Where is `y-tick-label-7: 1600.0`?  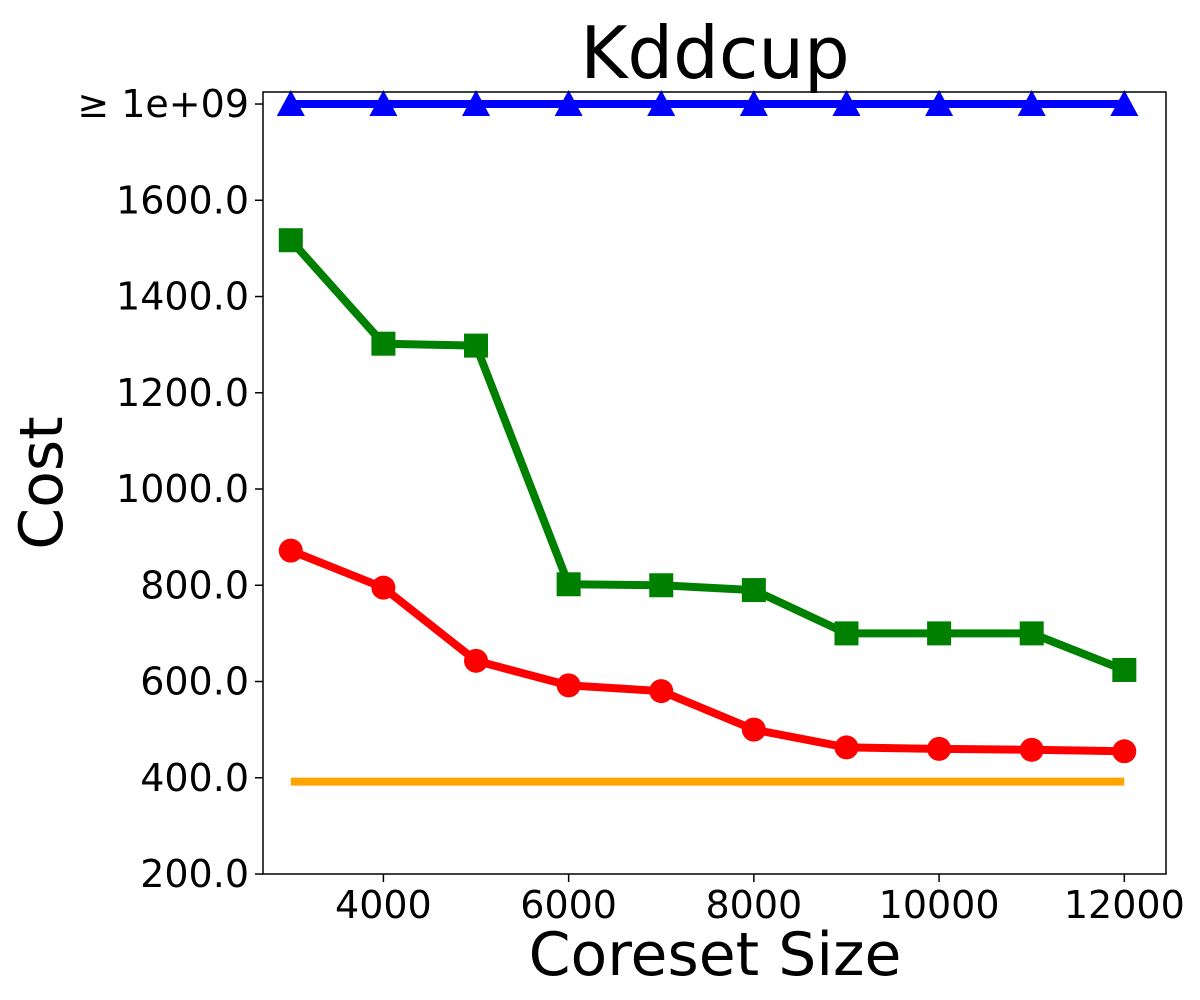
y-tick-label-7: 1600.0 is located at coordinates (182, 200).